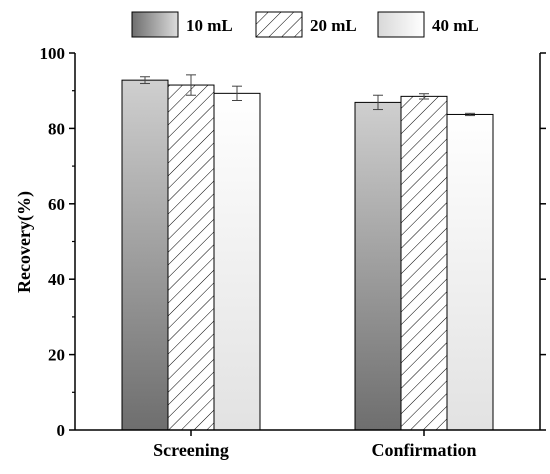 The width and height of the screenshot is (550, 474). Describe the element at coordinates (191, 257) in the screenshot. I see `bar-20ml-screening` at that location.